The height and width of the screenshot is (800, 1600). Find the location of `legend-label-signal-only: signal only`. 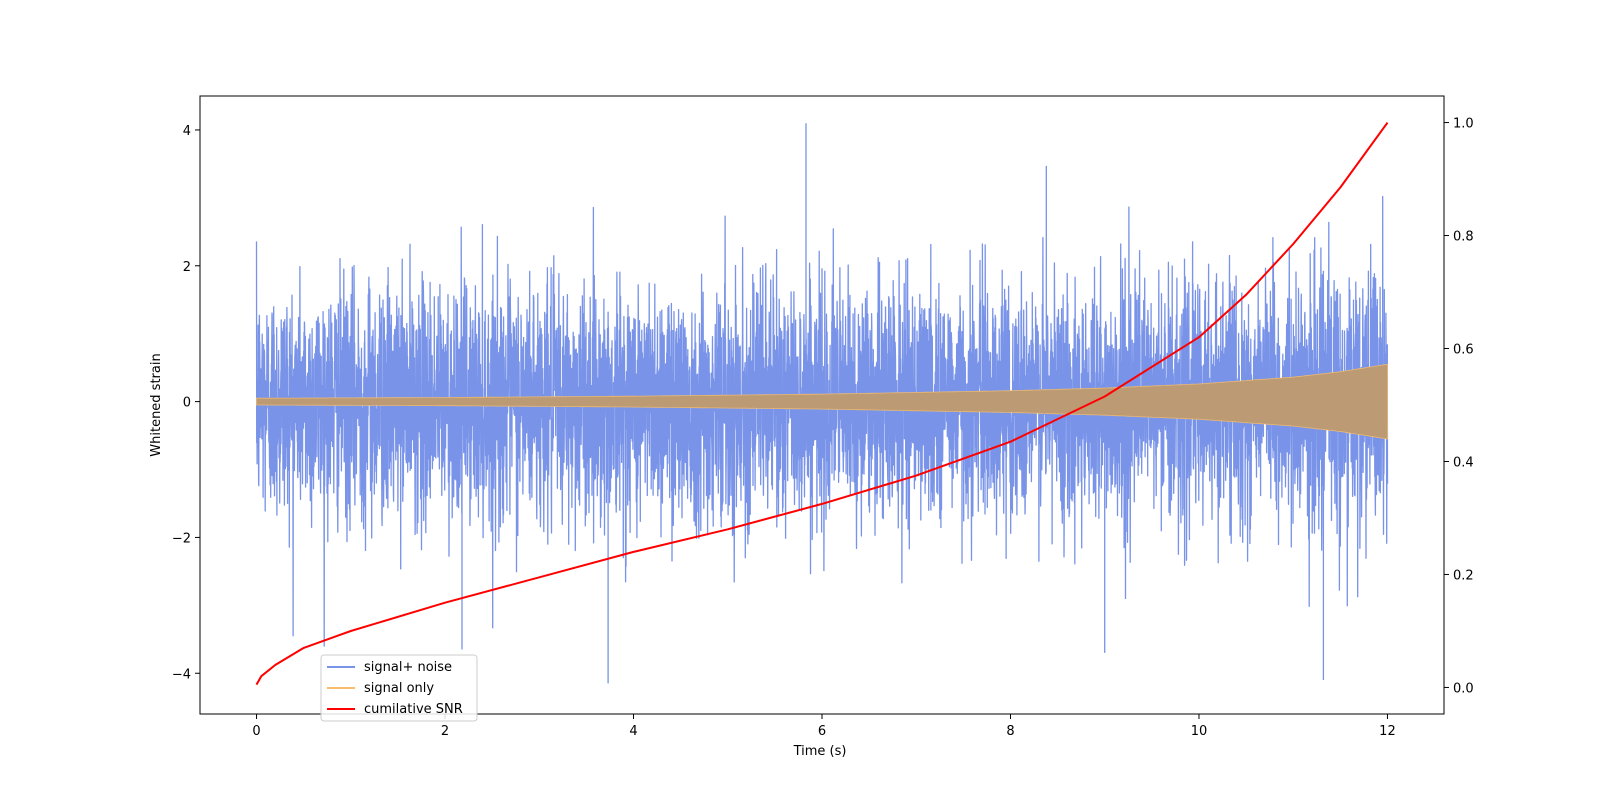

legend-label-signal-only: signal only is located at coordinates (399, 688).